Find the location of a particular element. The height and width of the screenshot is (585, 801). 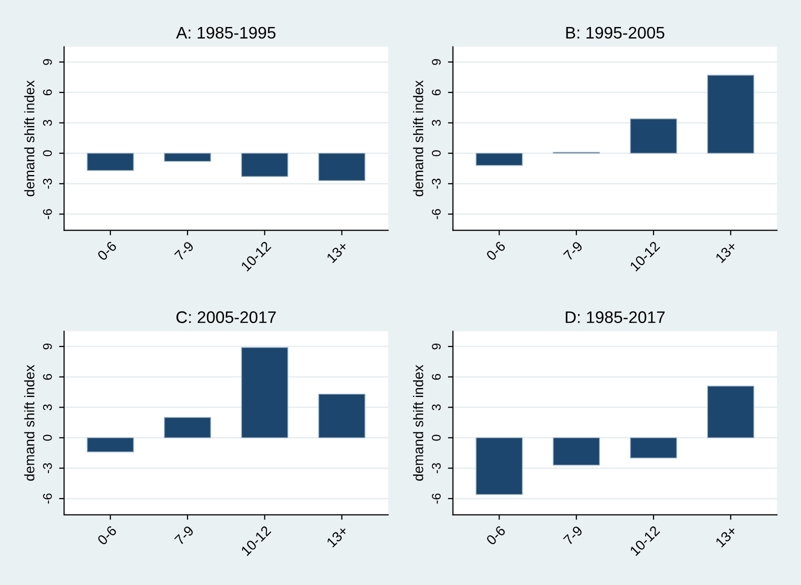

chart-title: B: 1995-2005 is located at coordinates (615, 32).